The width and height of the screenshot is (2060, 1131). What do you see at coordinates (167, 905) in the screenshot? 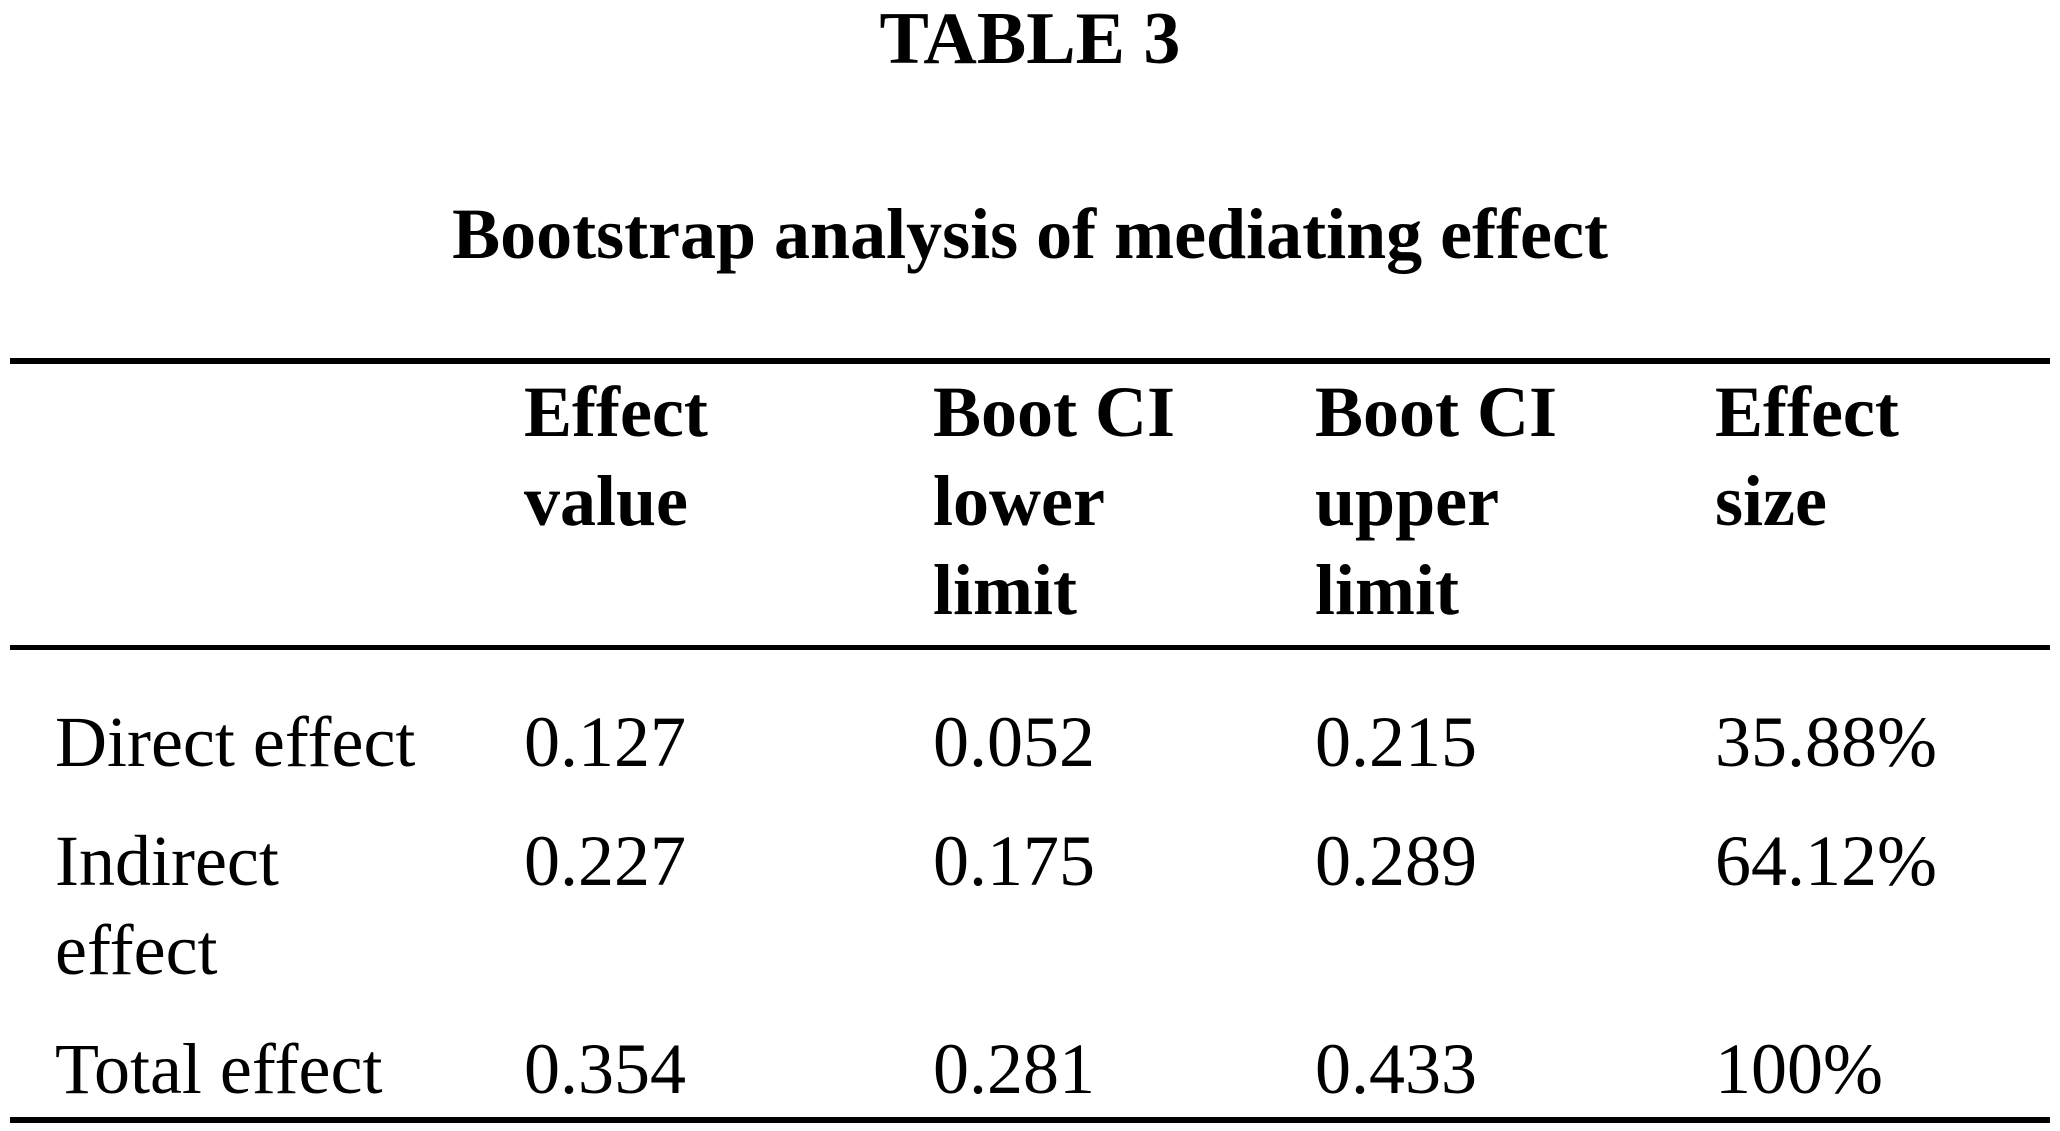
I see `row-label: Indirect effect` at bounding box center [167, 905].